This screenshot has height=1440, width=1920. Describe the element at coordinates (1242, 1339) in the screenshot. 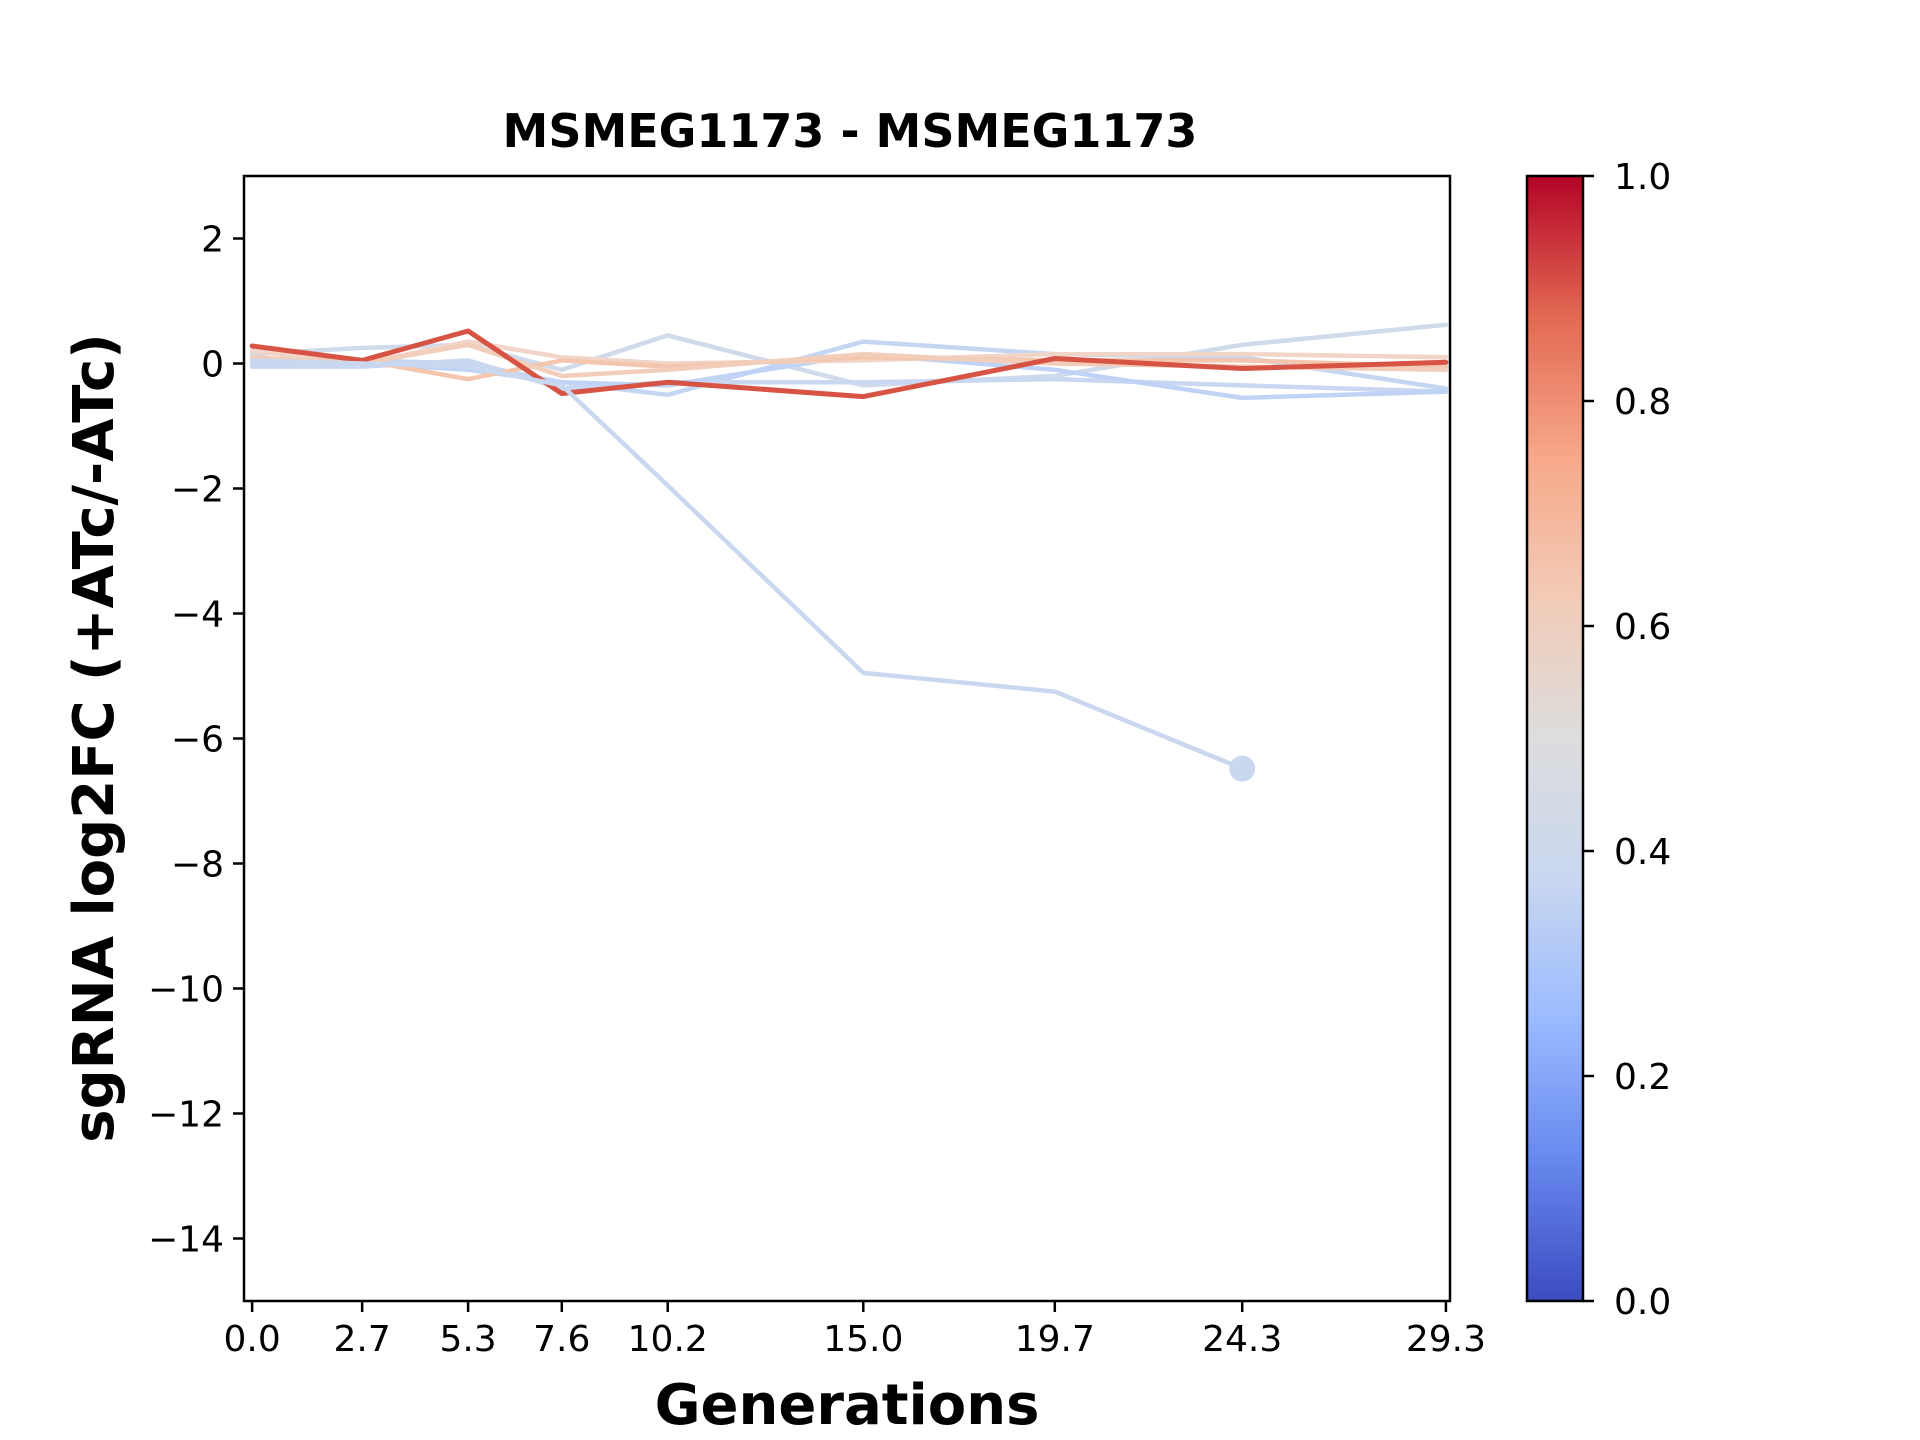

I see `x-tick-label: 24.3` at that location.